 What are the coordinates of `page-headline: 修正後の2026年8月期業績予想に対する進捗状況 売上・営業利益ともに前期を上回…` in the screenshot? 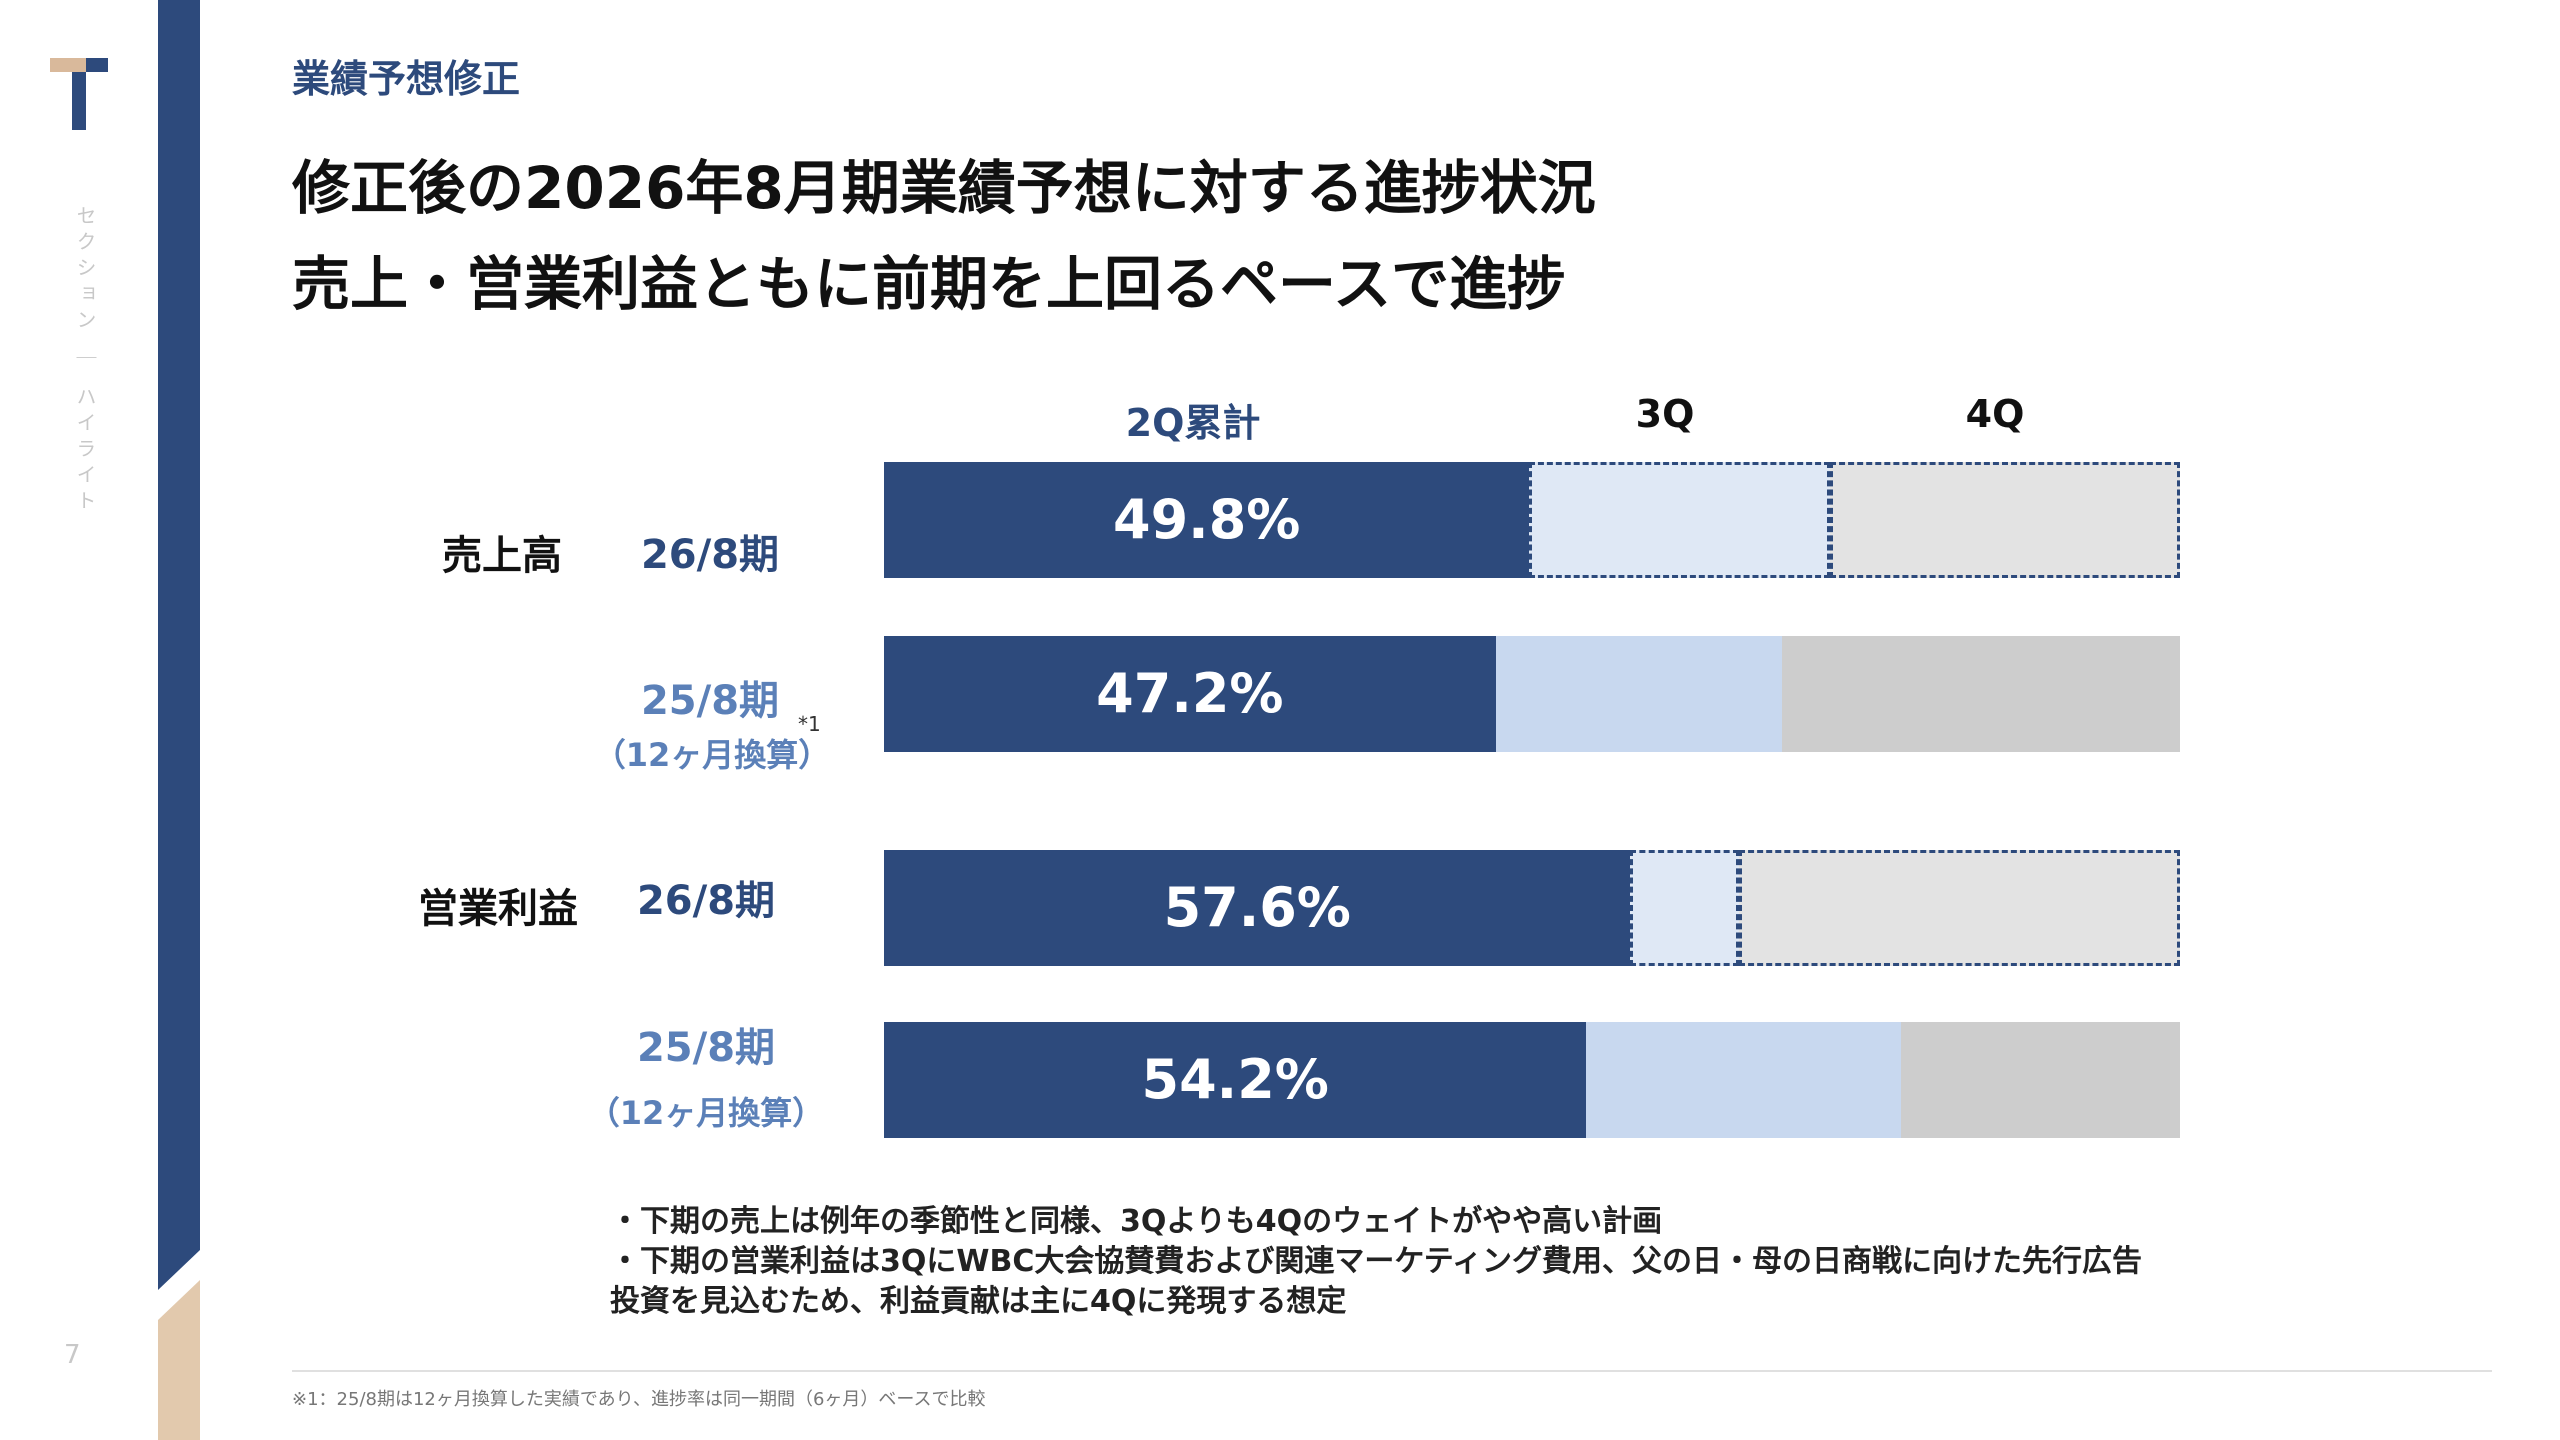 It's located at (944, 236).